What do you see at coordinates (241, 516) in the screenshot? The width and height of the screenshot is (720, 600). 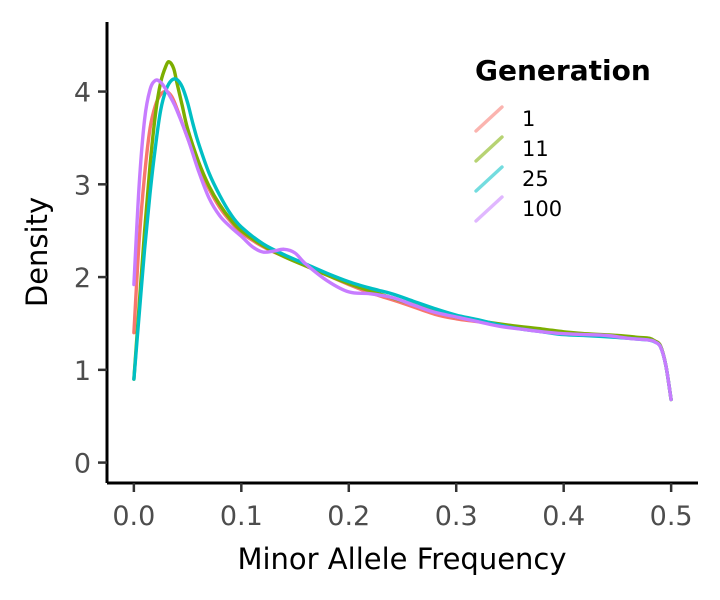 I see `x-tick-label: 0.1` at bounding box center [241, 516].